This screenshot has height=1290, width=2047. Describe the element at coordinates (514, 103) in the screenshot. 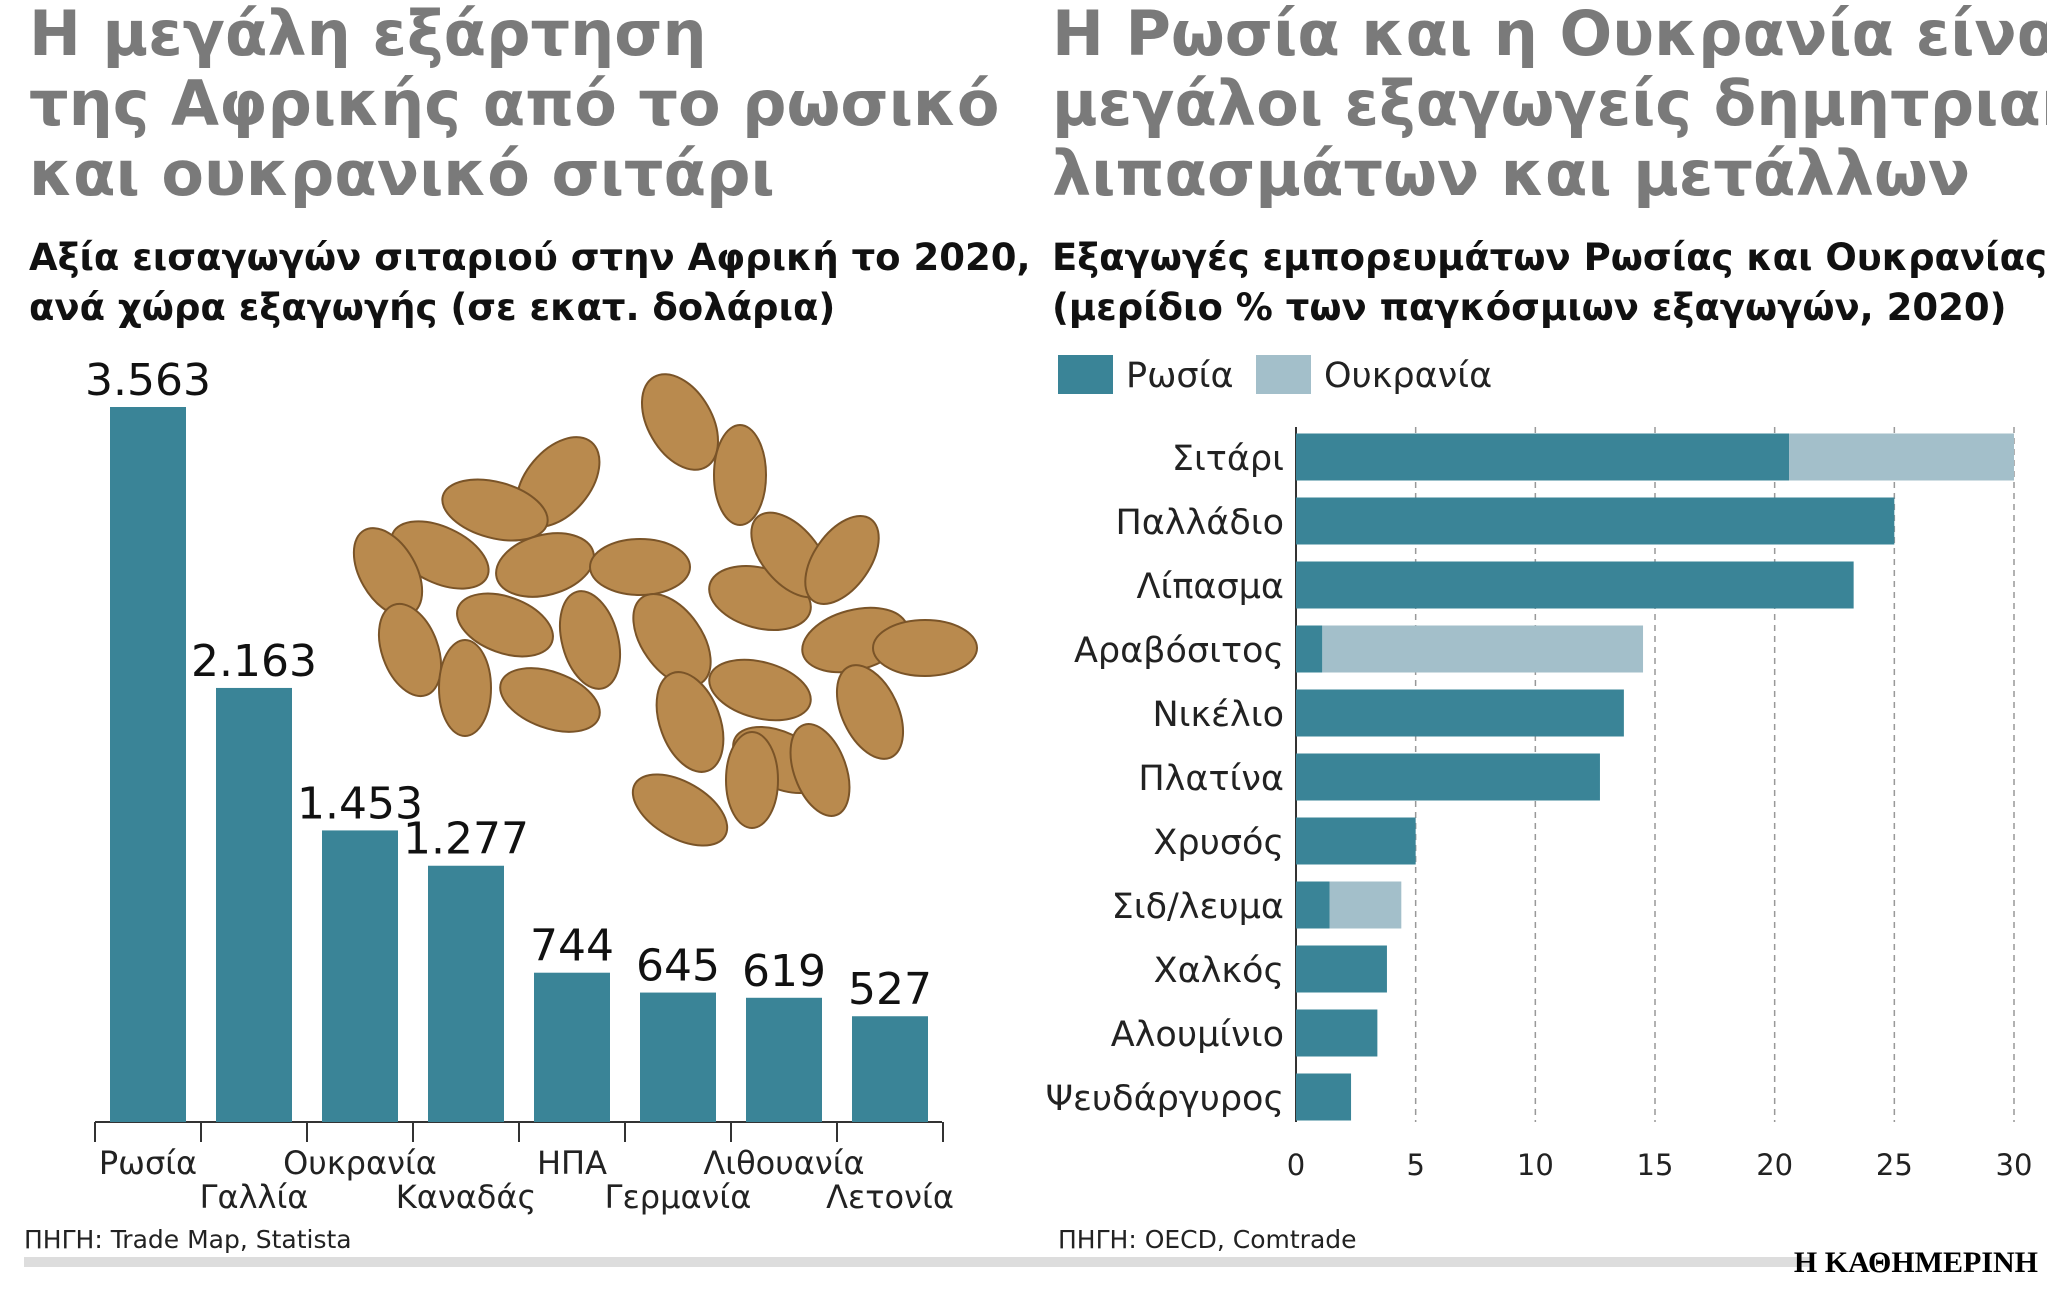

I see `chart-title: της Αφρικής από το ρωσικό` at that location.